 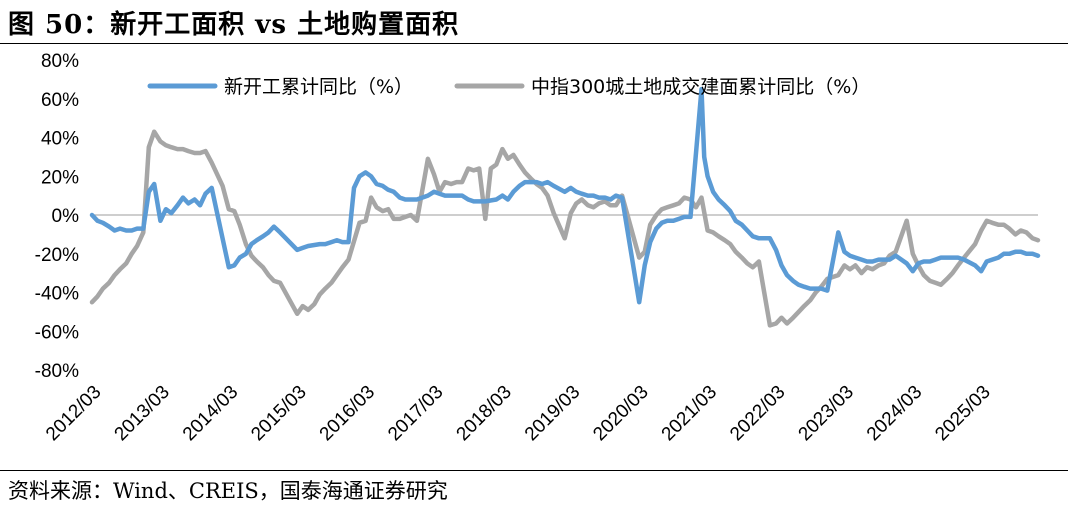 I want to click on y-tick-label: -60%, so click(x=57, y=332).